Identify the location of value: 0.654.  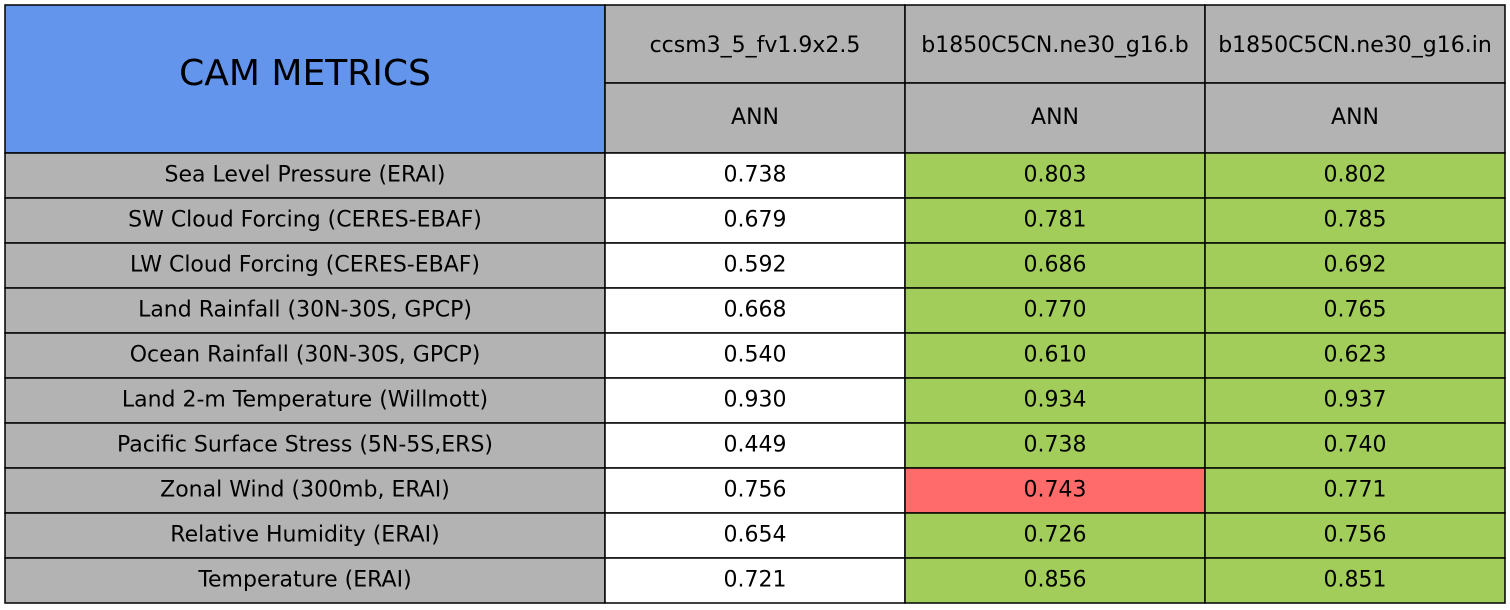
(755, 535).